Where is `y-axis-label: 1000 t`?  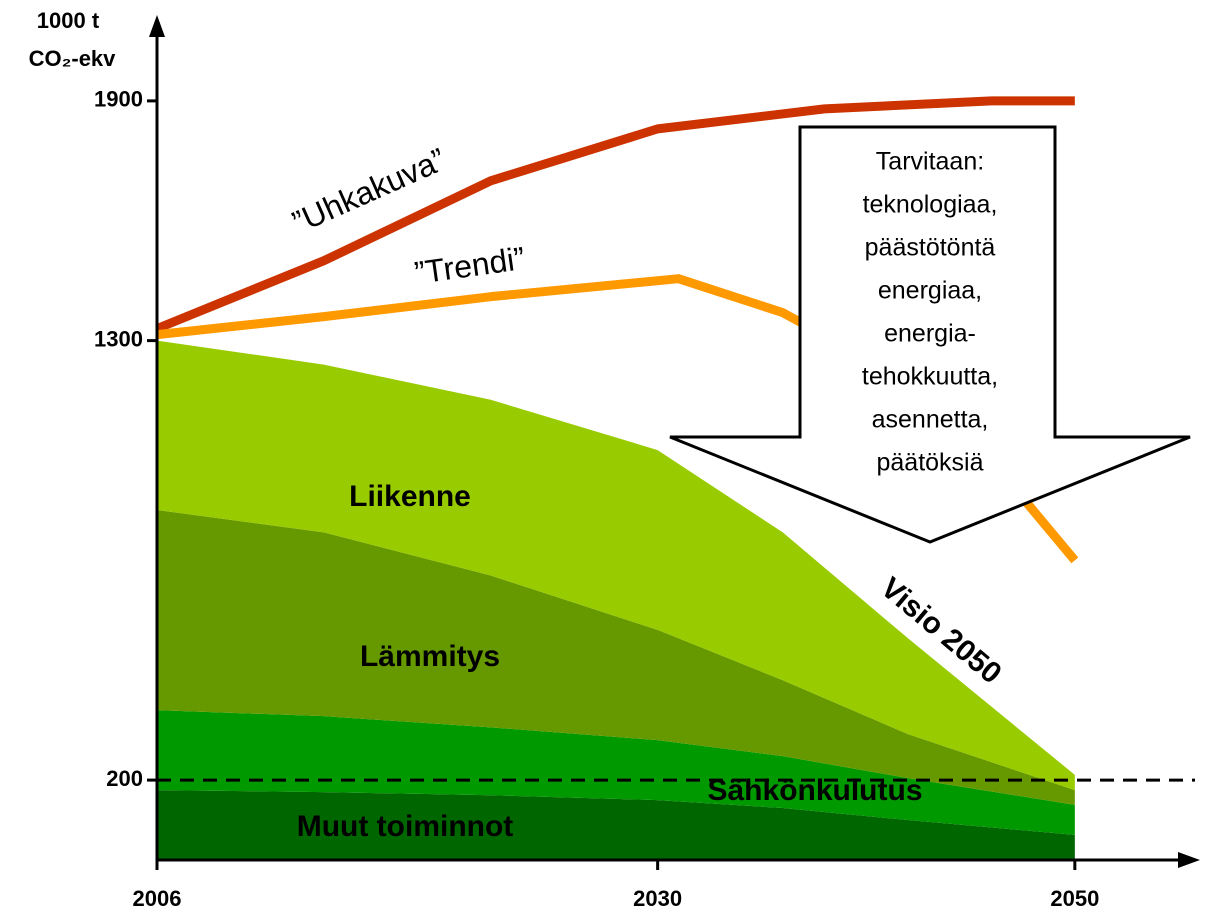
y-axis-label: 1000 t is located at coordinates (68, 20).